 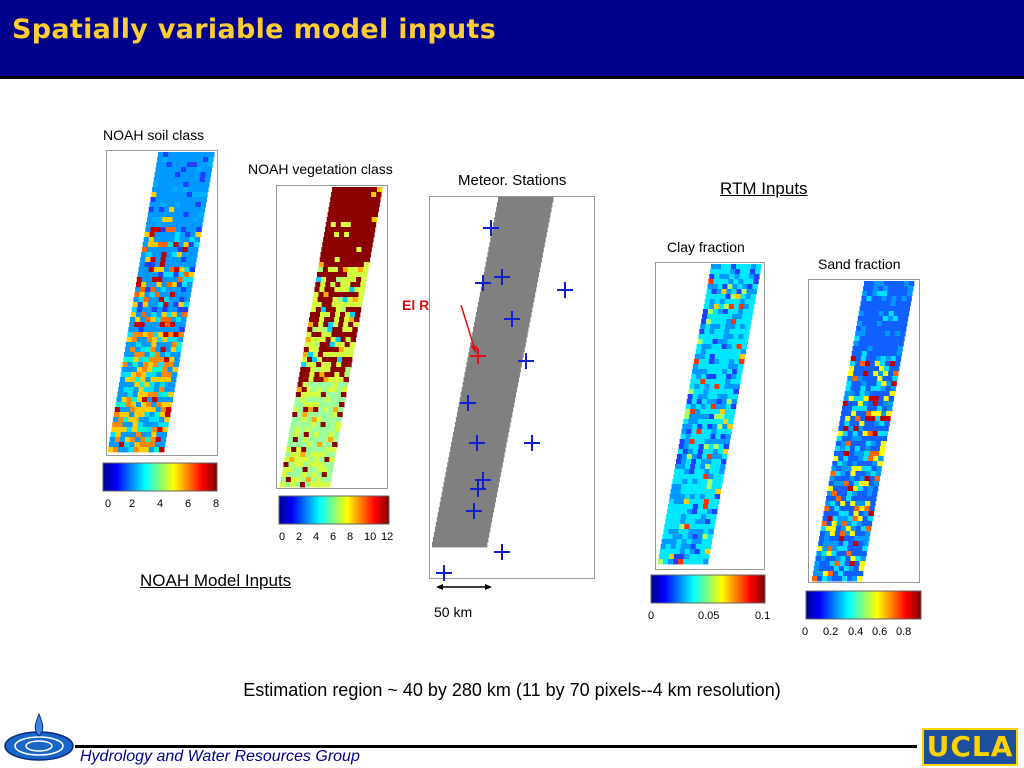 I want to click on veg-tick: 10, so click(x=370, y=537).